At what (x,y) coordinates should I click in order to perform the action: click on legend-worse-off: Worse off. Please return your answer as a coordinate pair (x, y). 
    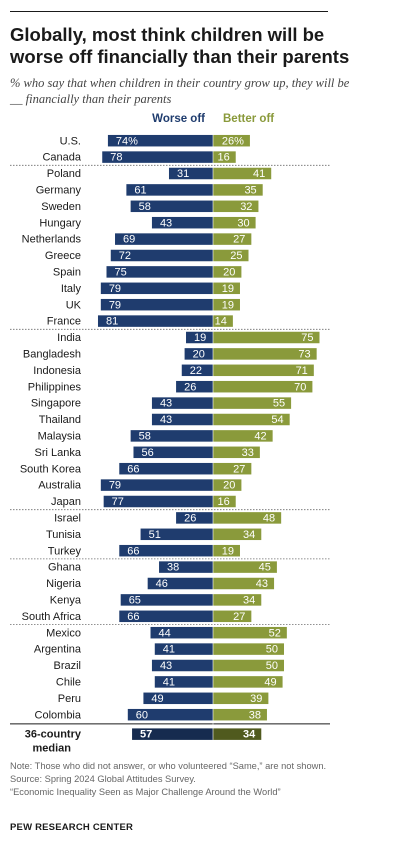
    Looking at the image, I should click on (178, 119).